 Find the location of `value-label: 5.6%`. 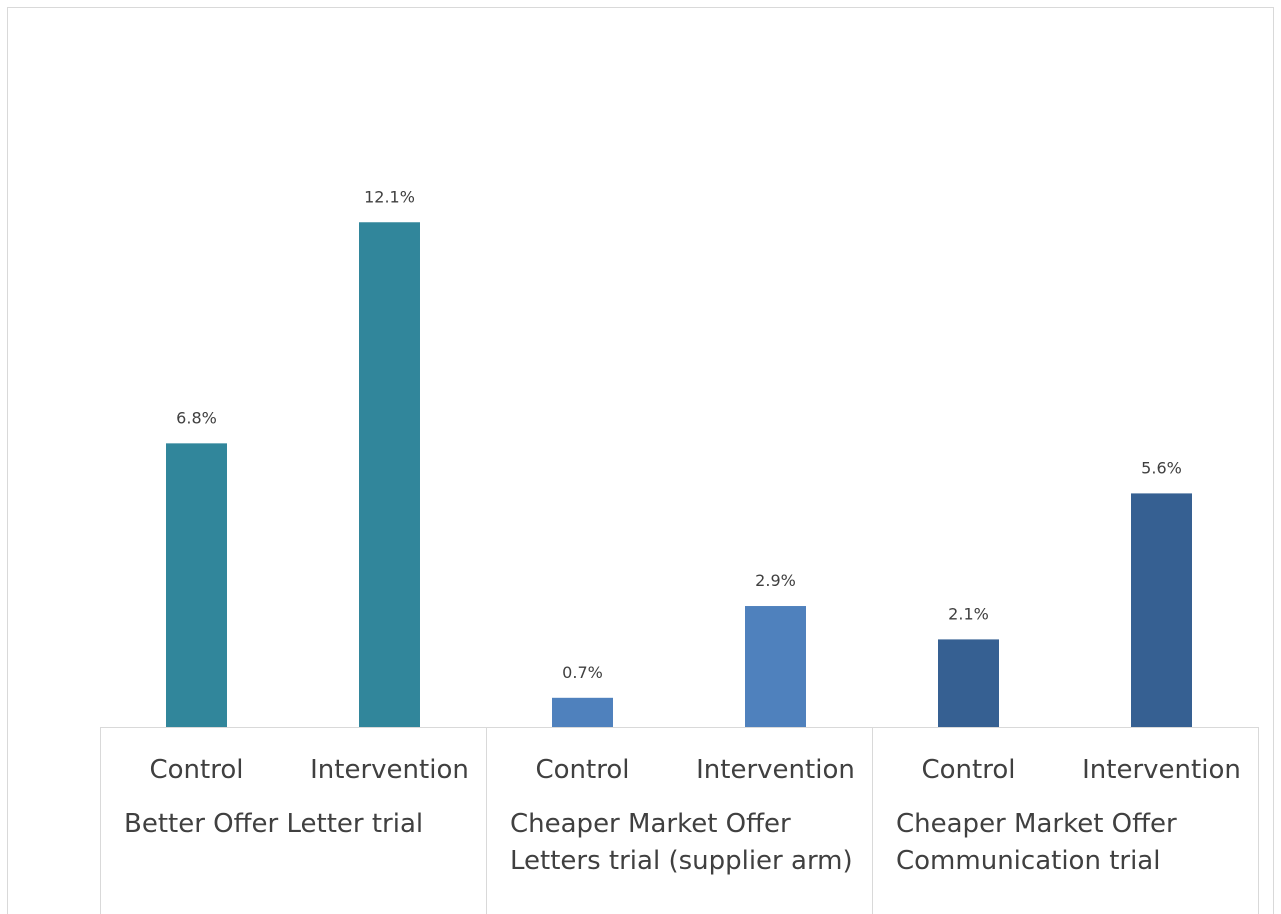

value-label: 5.6% is located at coordinates (1161, 467).